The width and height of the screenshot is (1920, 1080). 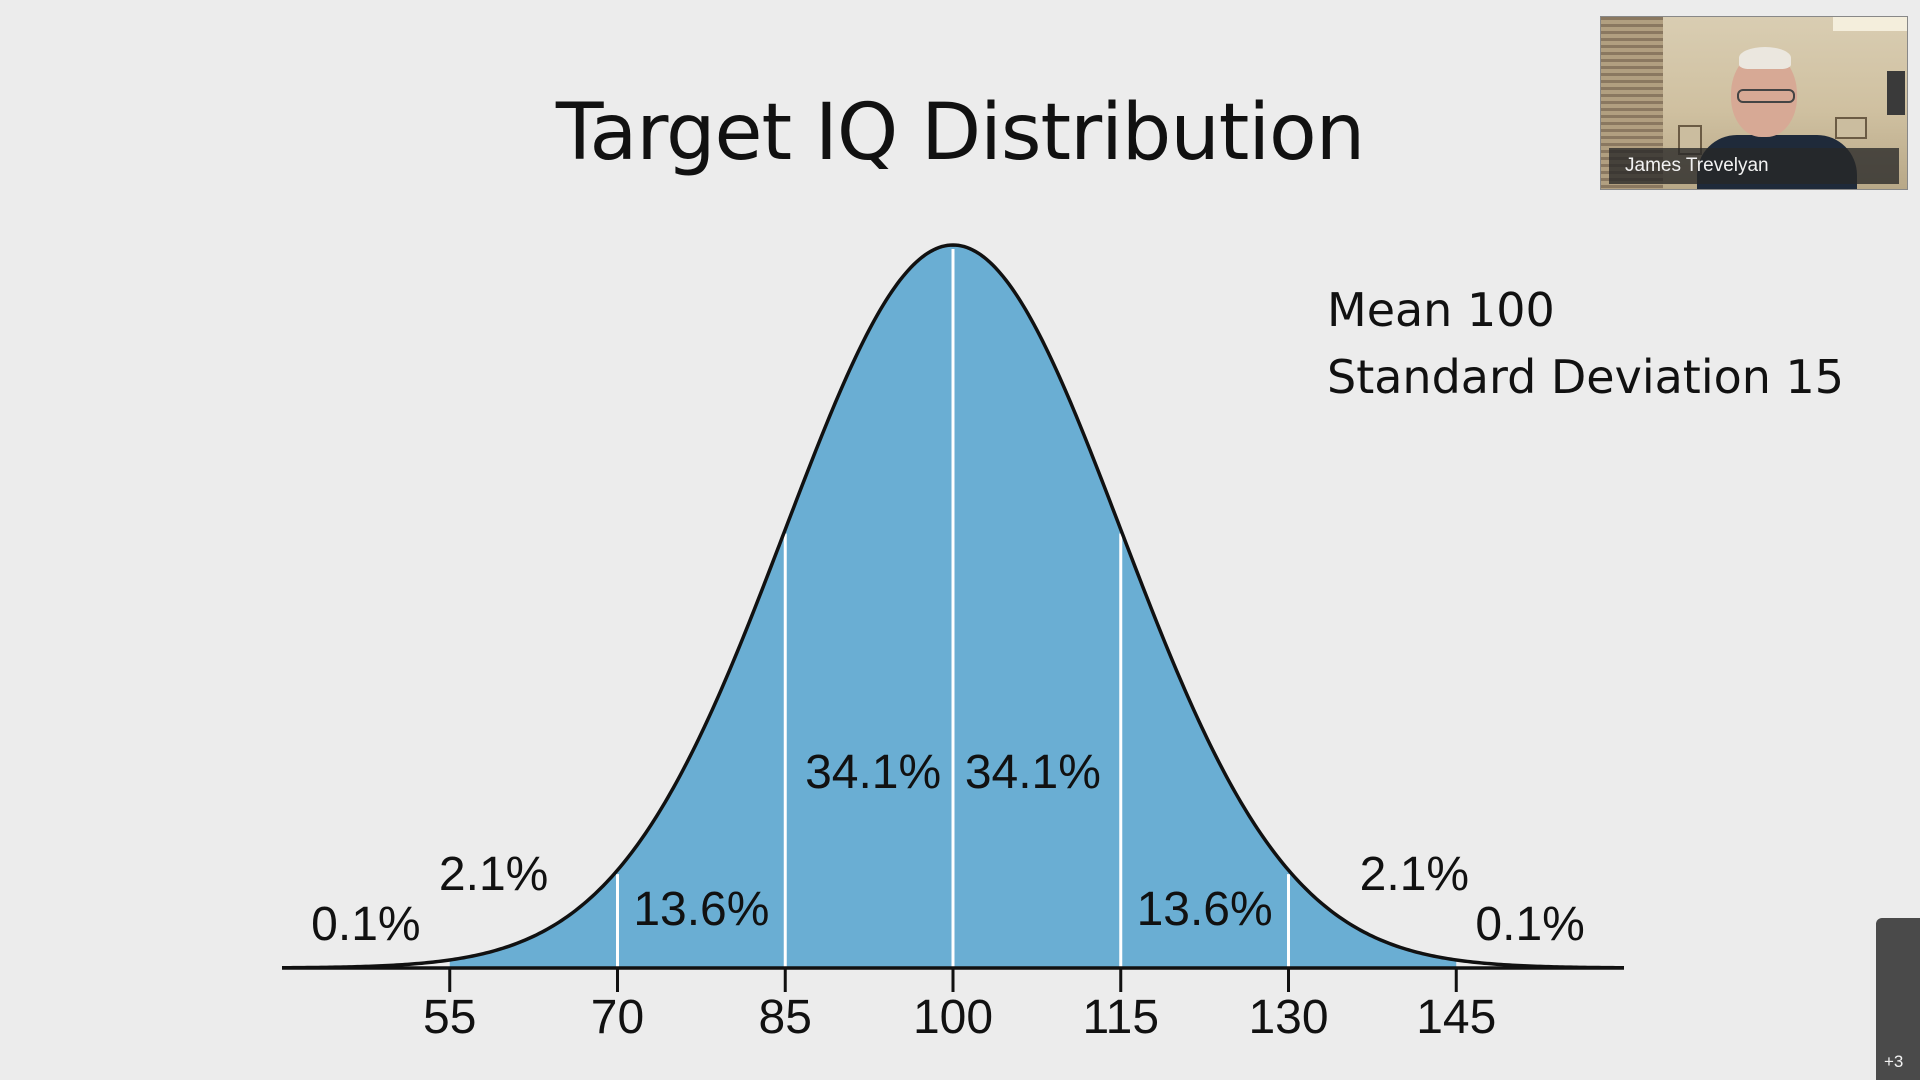 I want to click on participant-glasses, so click(x=1766, y=96).